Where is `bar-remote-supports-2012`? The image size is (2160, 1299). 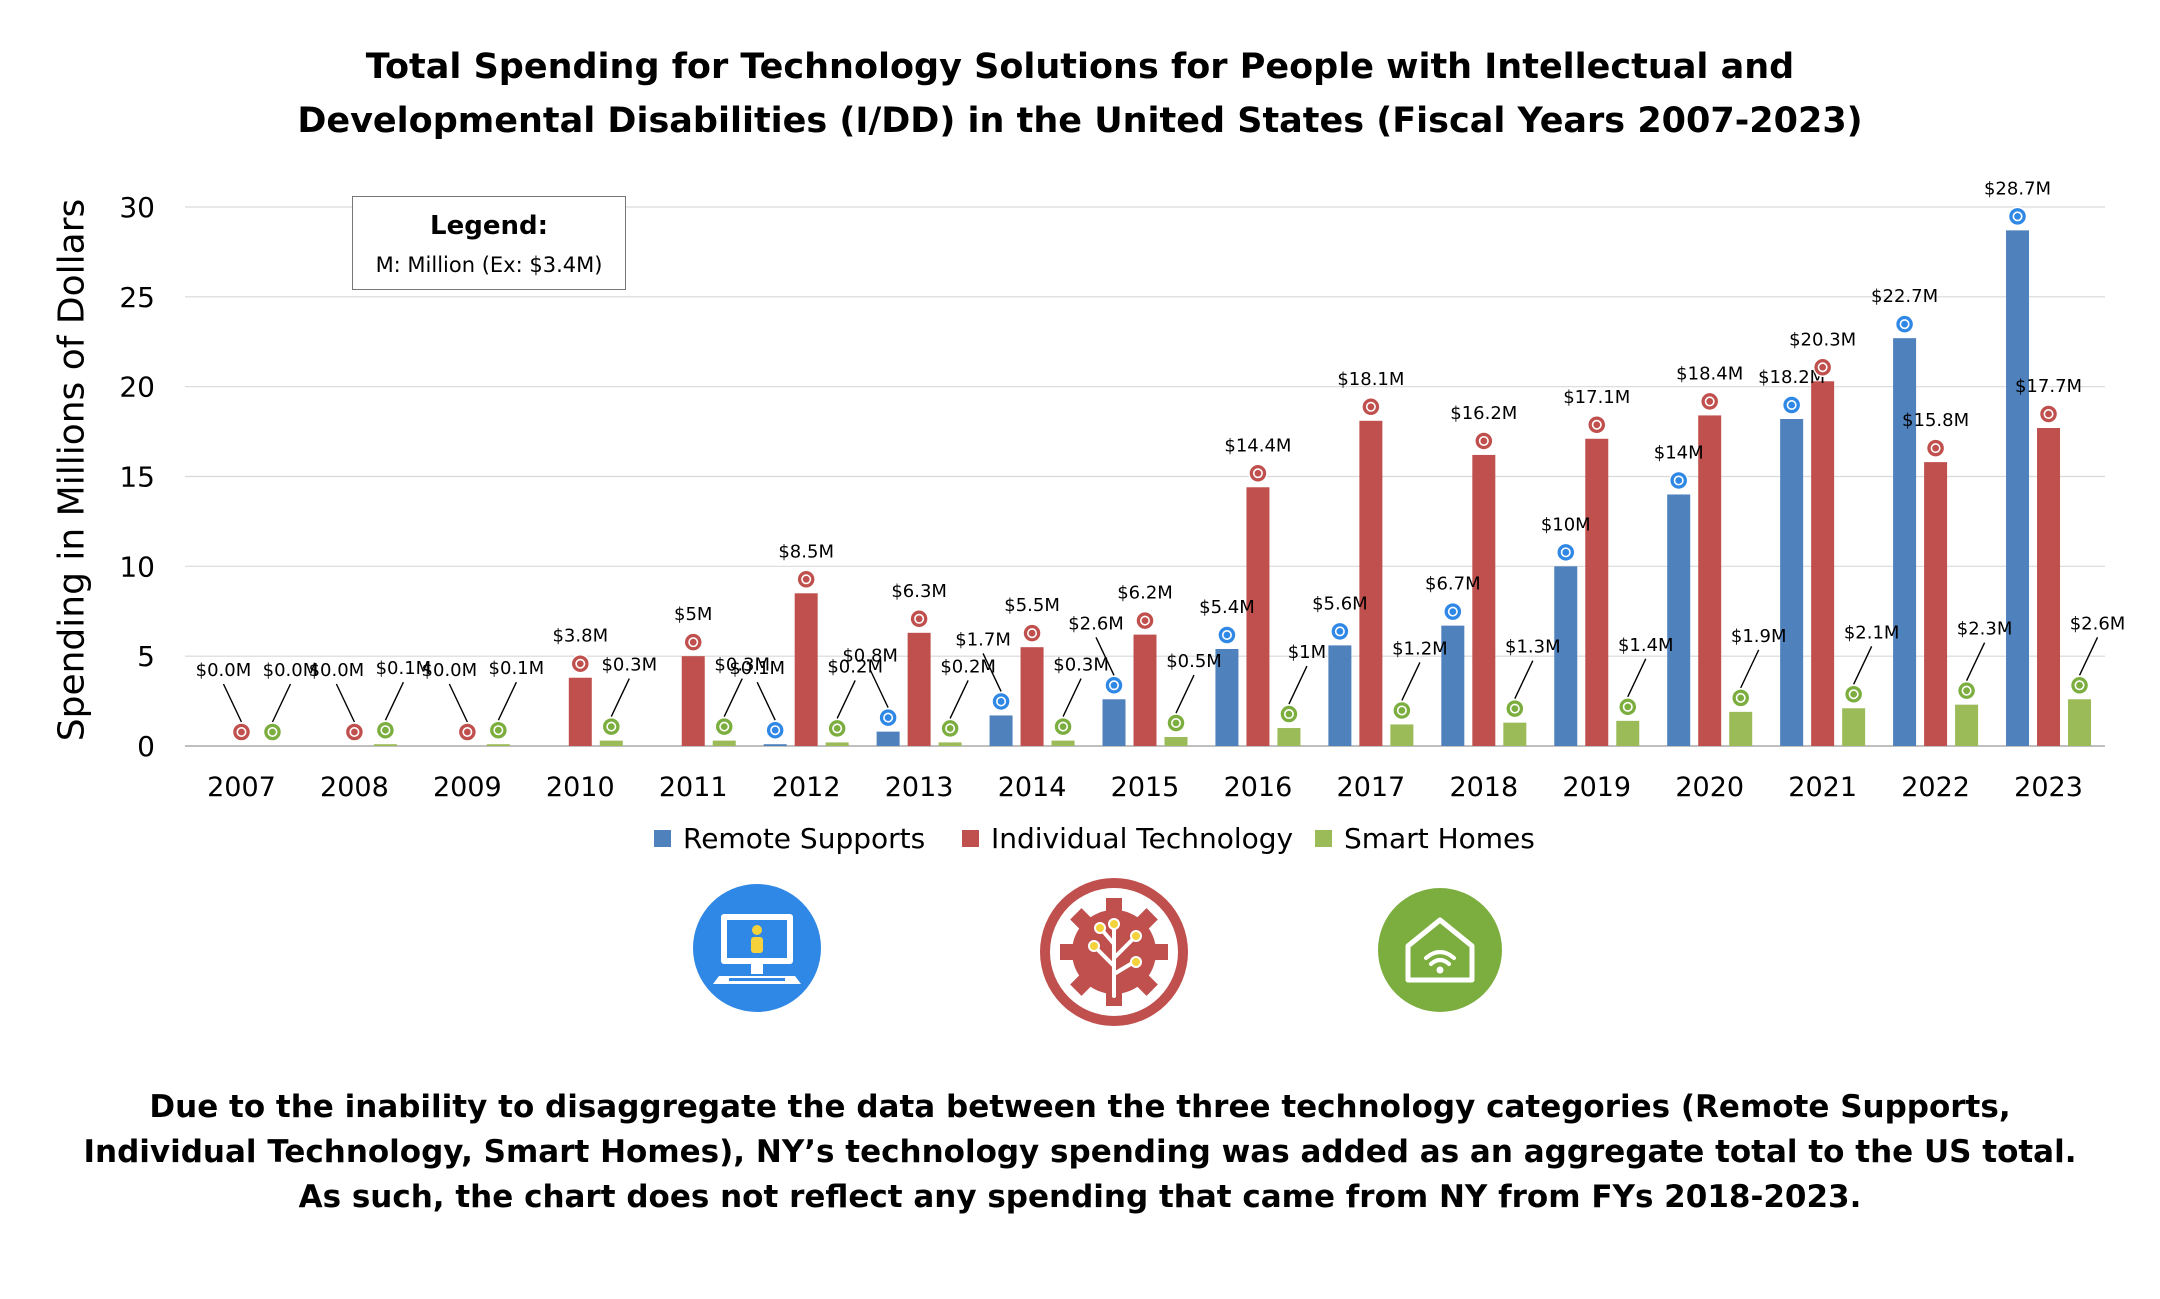
bar-remote-supports-2012 is located at coordinates (775, 745).